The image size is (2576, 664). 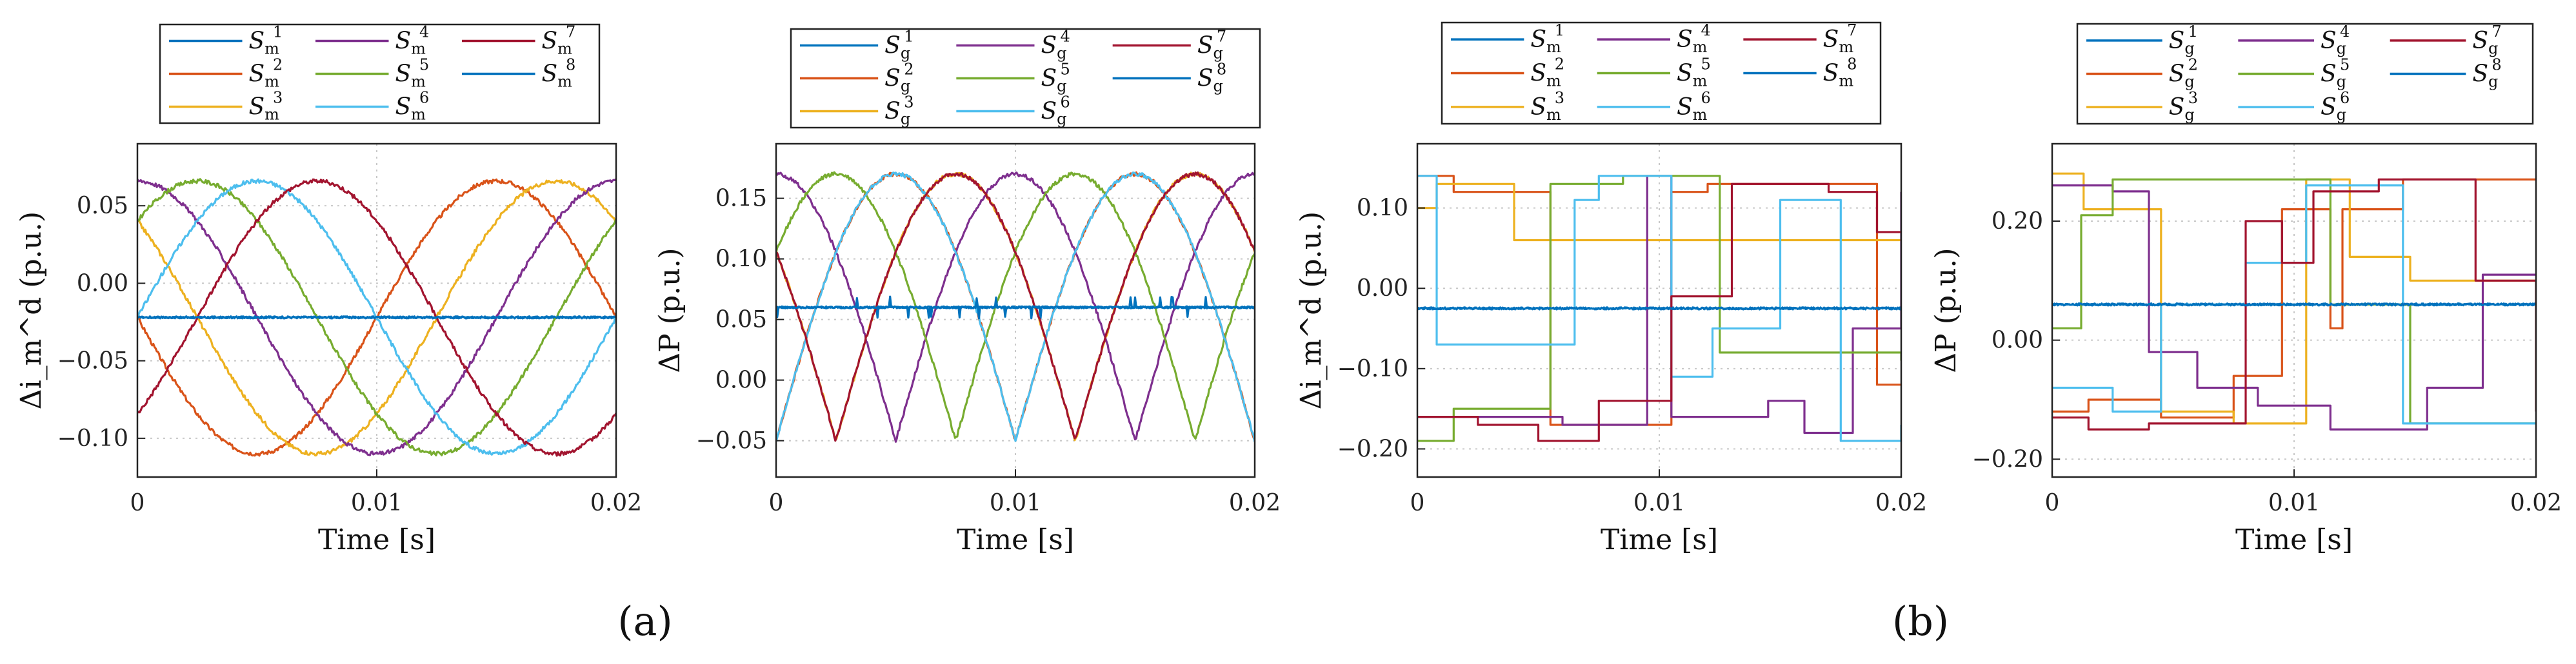 What do you see at coordinates (1547, 106) in the screenshot?
I see `legend-entry-3: Sm3` at bounding box center [1547, 106].